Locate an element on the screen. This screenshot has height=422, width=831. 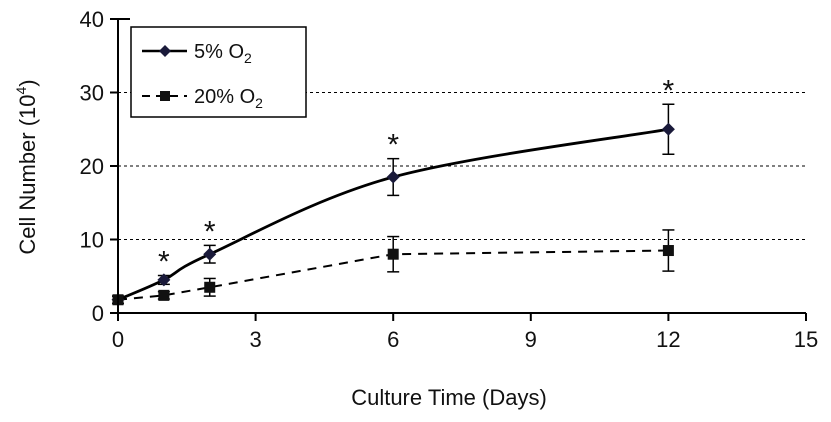
y-tick-label-40: 40 is located at coordinates (92, 19).